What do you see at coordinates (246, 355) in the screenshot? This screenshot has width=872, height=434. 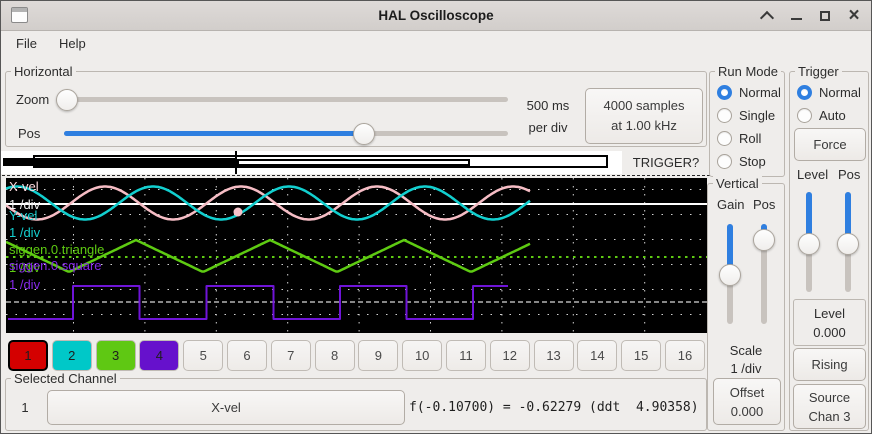 I see `channel-button-6: 6` at bounding box center [246, 355].